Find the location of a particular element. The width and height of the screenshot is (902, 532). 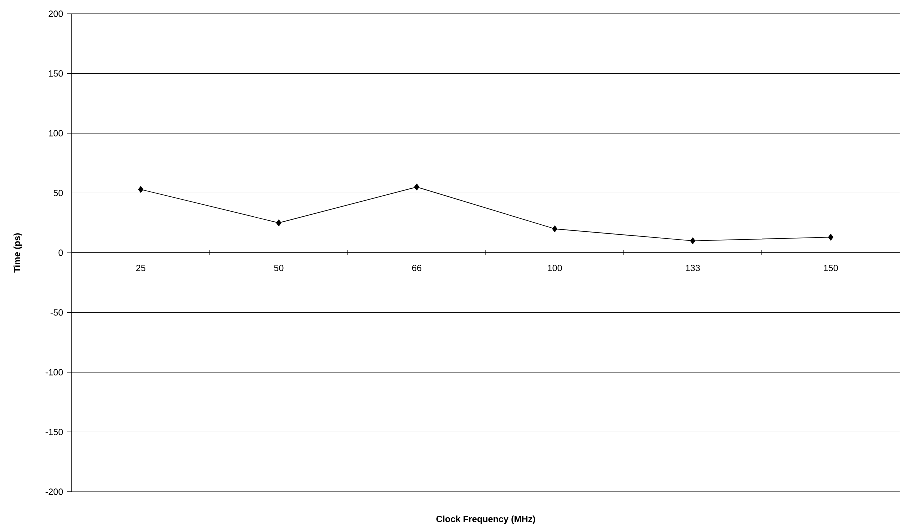

x-tick-label: 66 is located at coordinates (417, 268).